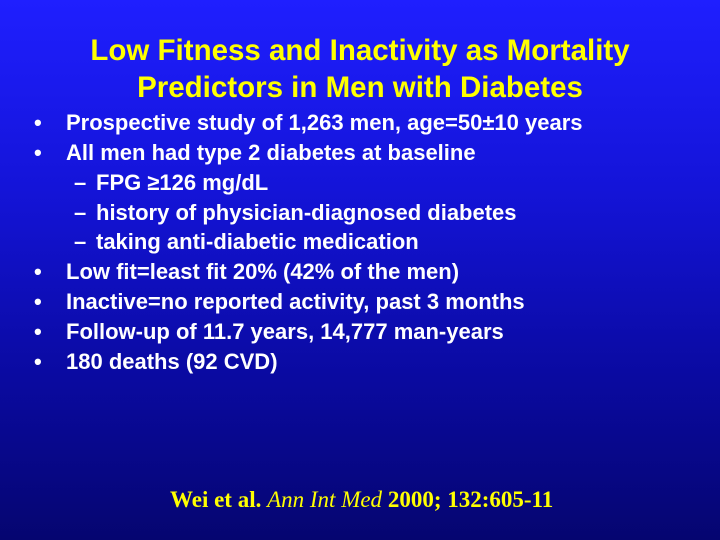 The width and height of the screenshot is (720, 540). What do you see at coordinates (172, 361) in the screenshot?
I see `bullet-text: 180 deaths (92 CVD)` at bounding box center [172, 361].